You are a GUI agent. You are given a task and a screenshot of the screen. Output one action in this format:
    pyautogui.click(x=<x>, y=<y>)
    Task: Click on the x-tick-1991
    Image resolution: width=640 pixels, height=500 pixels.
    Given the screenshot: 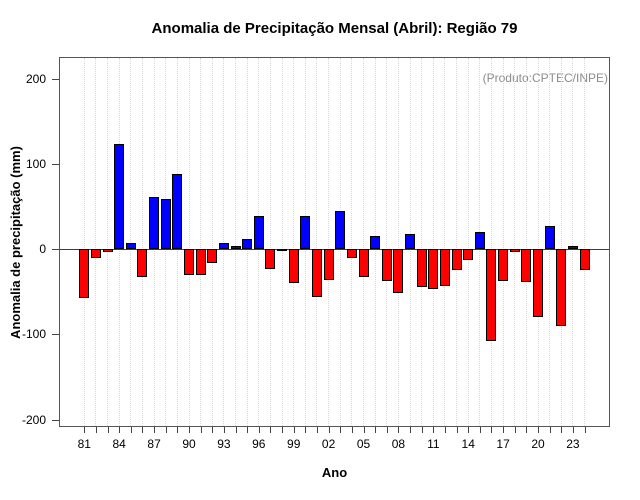 What is the action you would take?
    pyautogui.click(x=201, y=430)
    